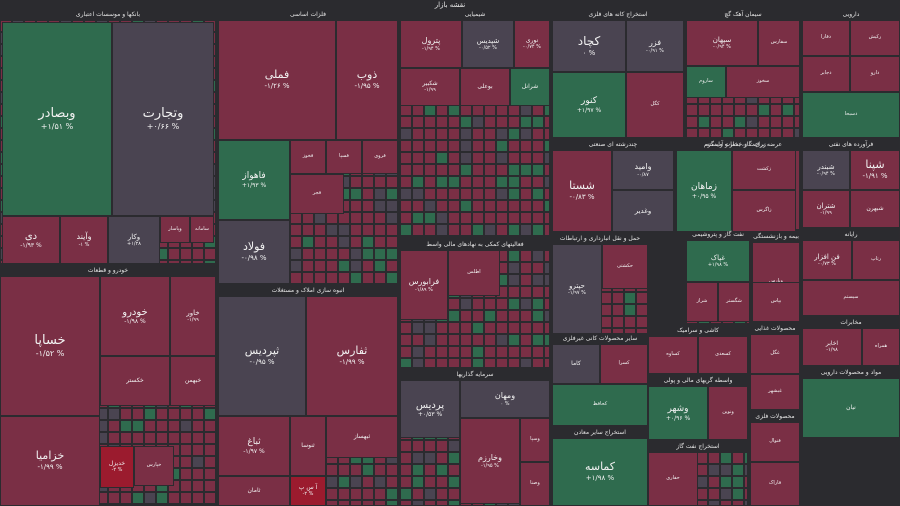 This screenshot has width=900, height=506. I want to click on stock-tile: خکستر, so click(135, 381).